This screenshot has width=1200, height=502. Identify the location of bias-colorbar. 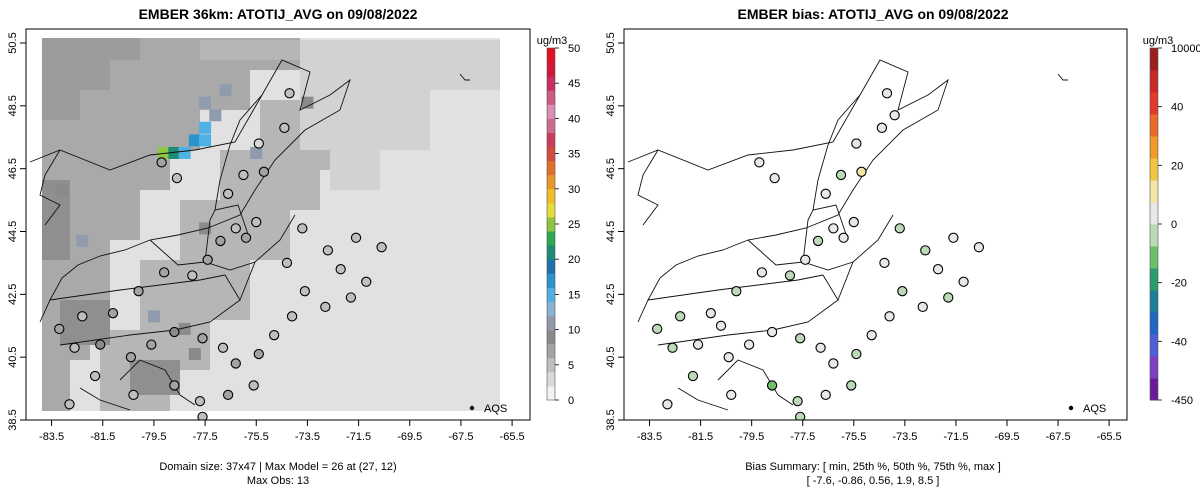
(1154, 224).